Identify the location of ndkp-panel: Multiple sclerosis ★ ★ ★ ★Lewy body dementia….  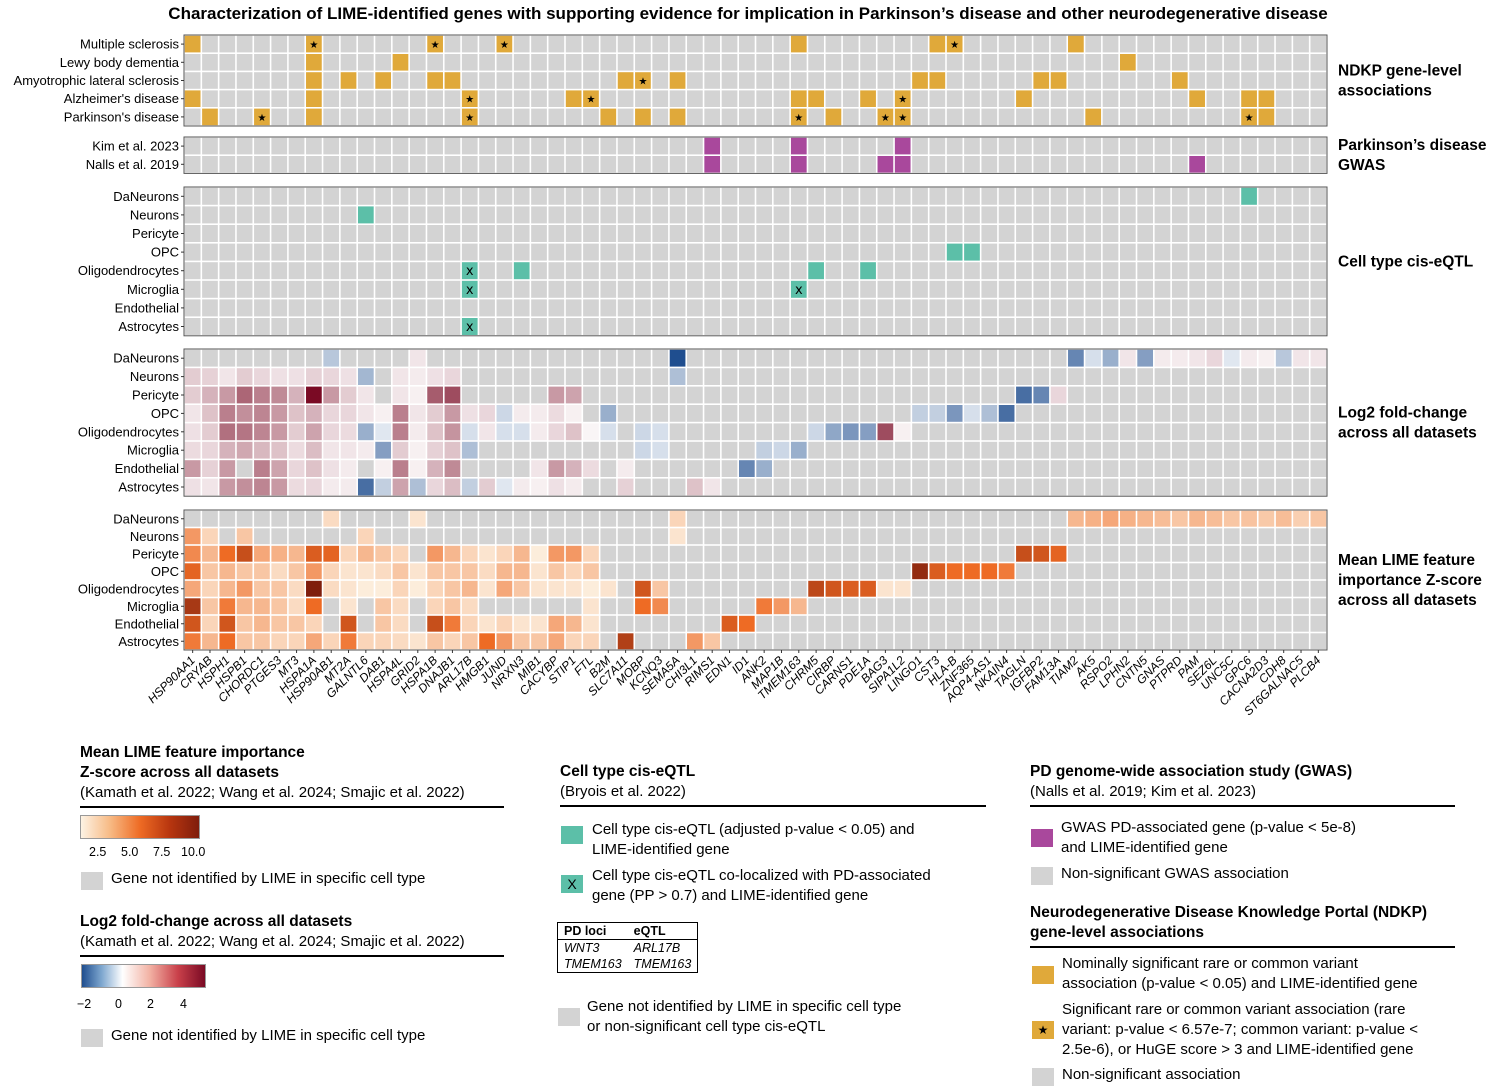
(738, 80).